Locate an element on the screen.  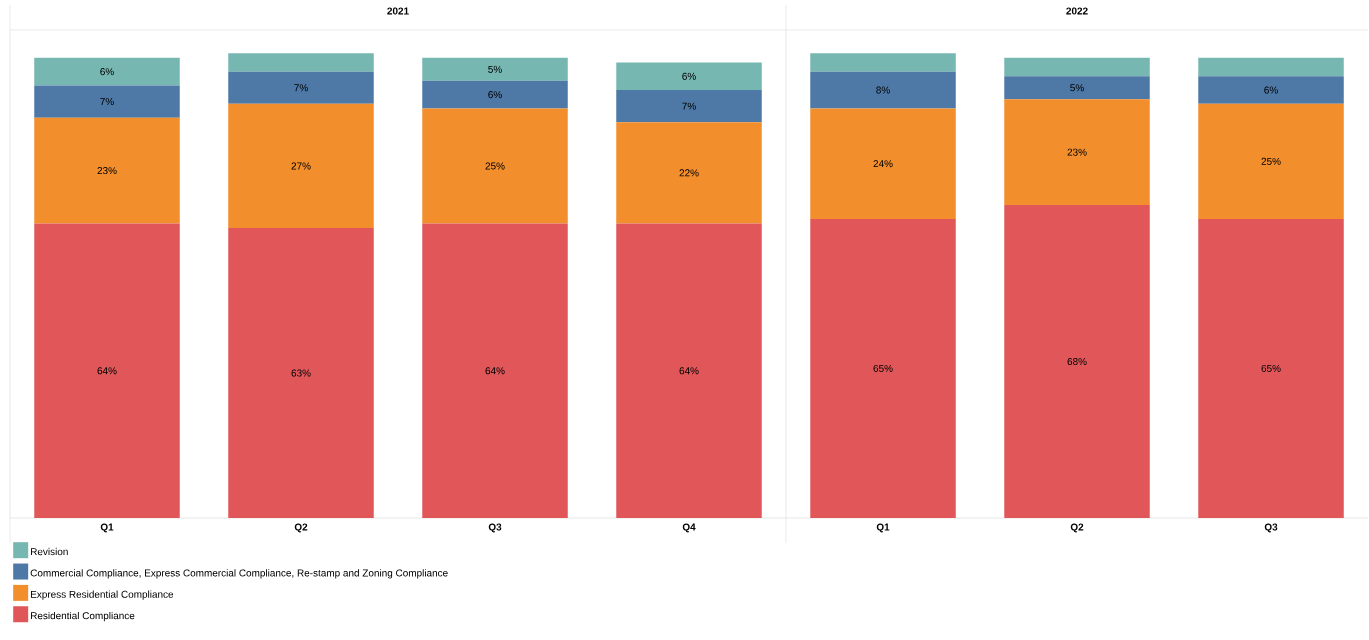
data-label: 24% is located at coordinates (883, 164).